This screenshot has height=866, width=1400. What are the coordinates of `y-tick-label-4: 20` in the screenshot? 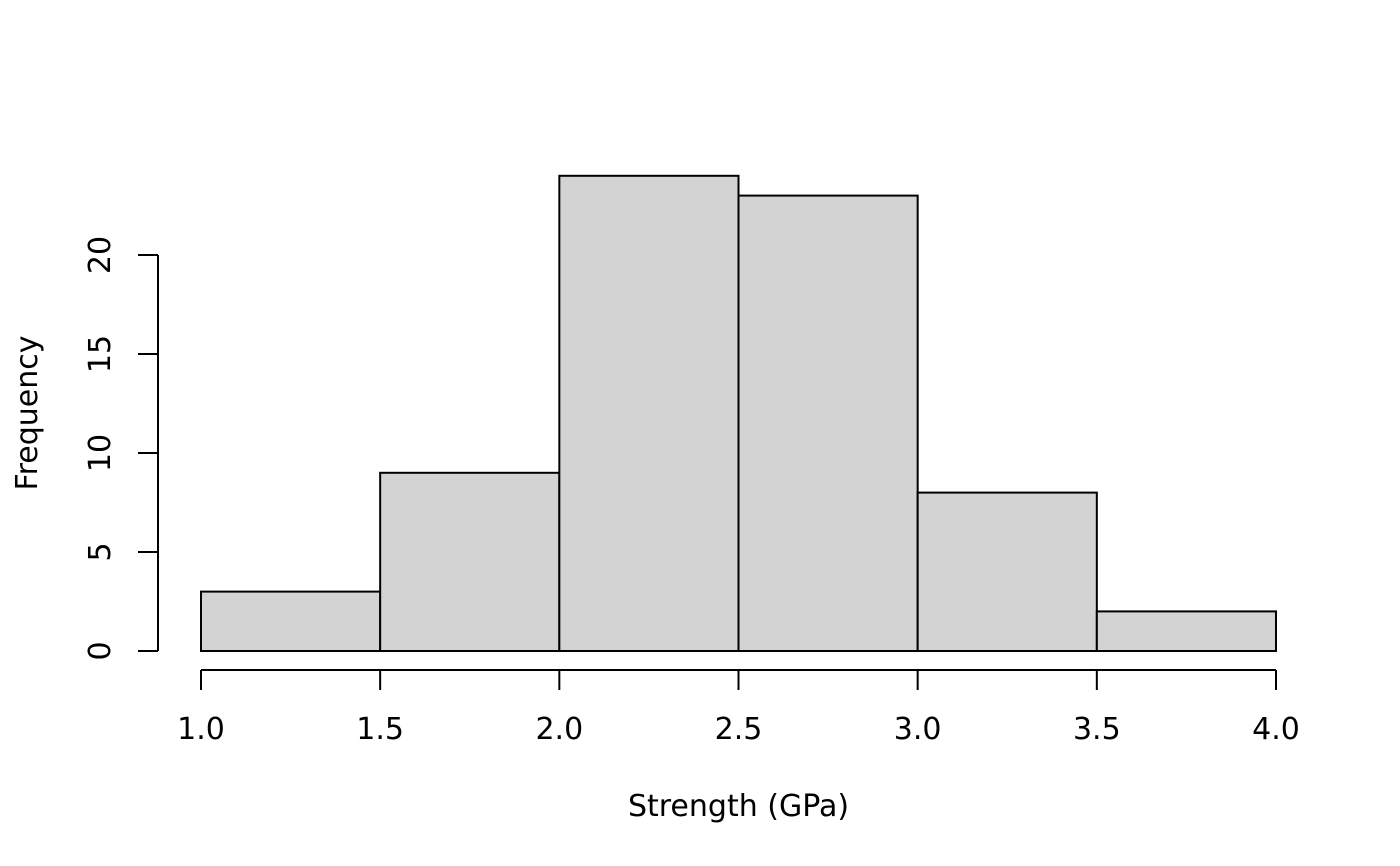 It's located at (100, 255).